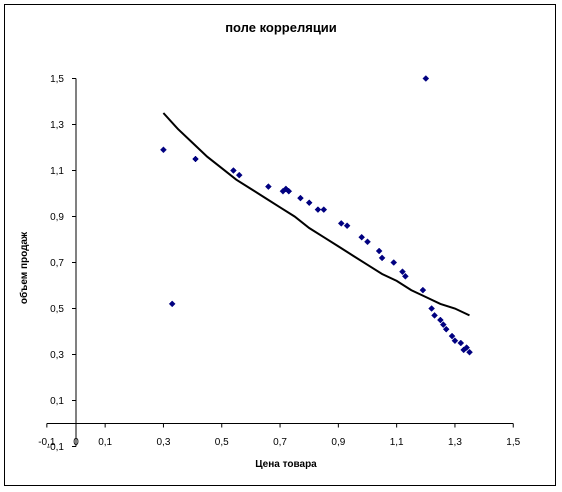  What do you see at coordinates (163, 442) in the screenshot?
I see `x-tick-label: 0,3` at bounding box center [163, 442].